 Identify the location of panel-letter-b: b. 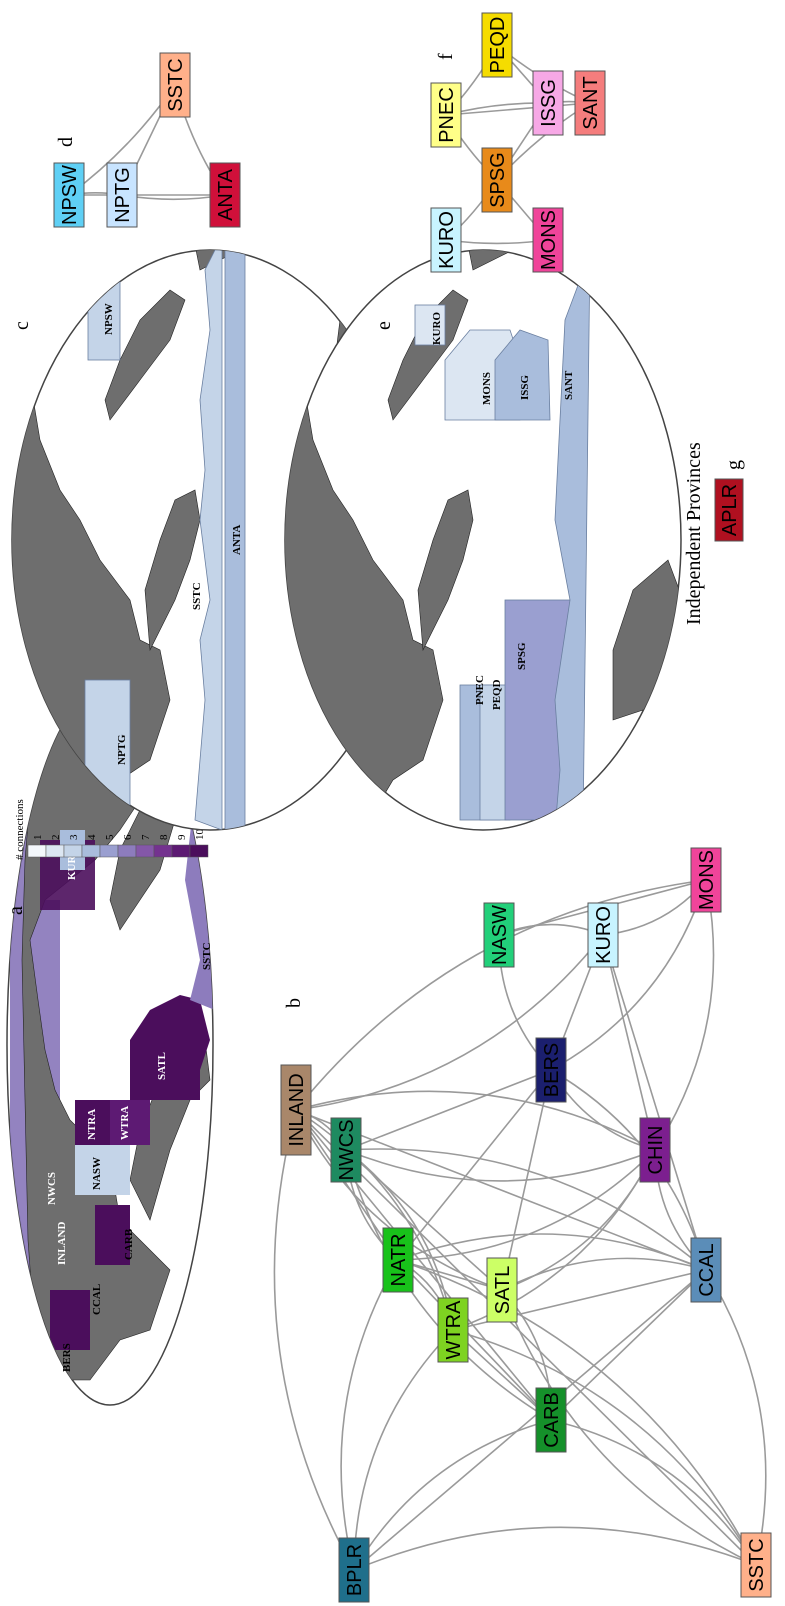
(294, 1003).